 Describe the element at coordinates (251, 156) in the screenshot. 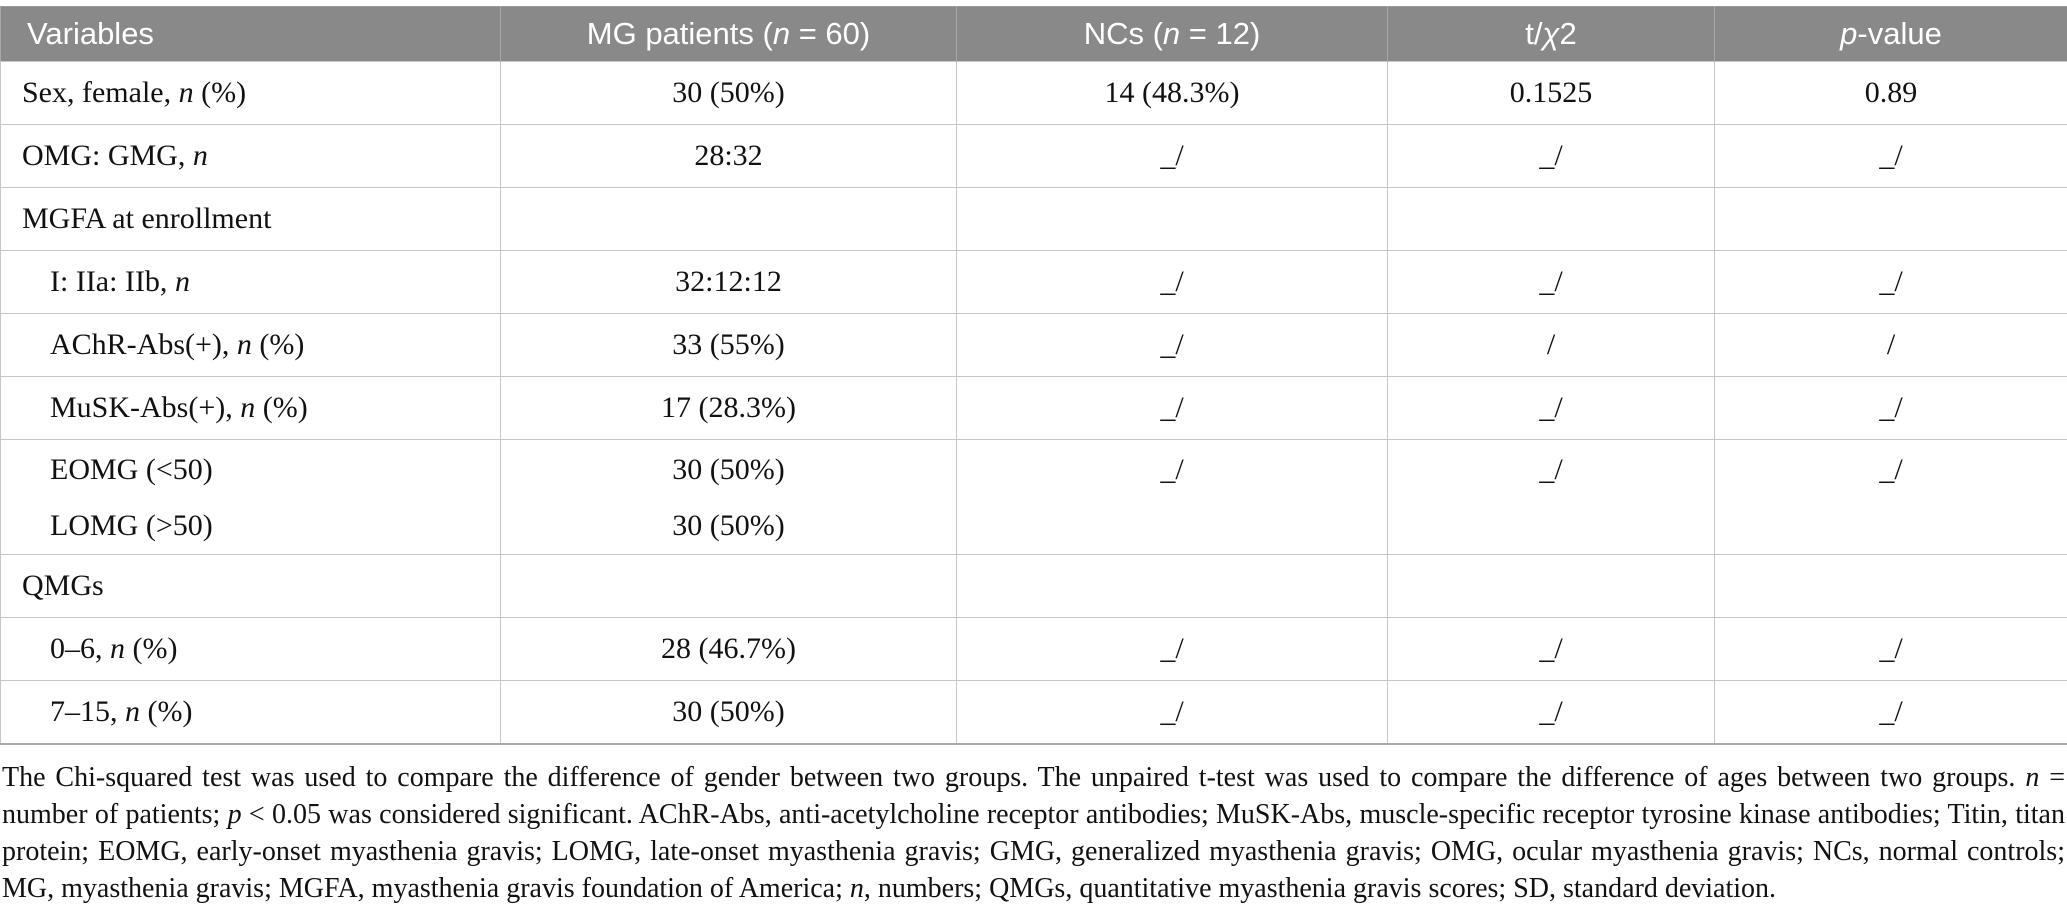

I see `row-label-cell: OMG: GMG, n` at that location.